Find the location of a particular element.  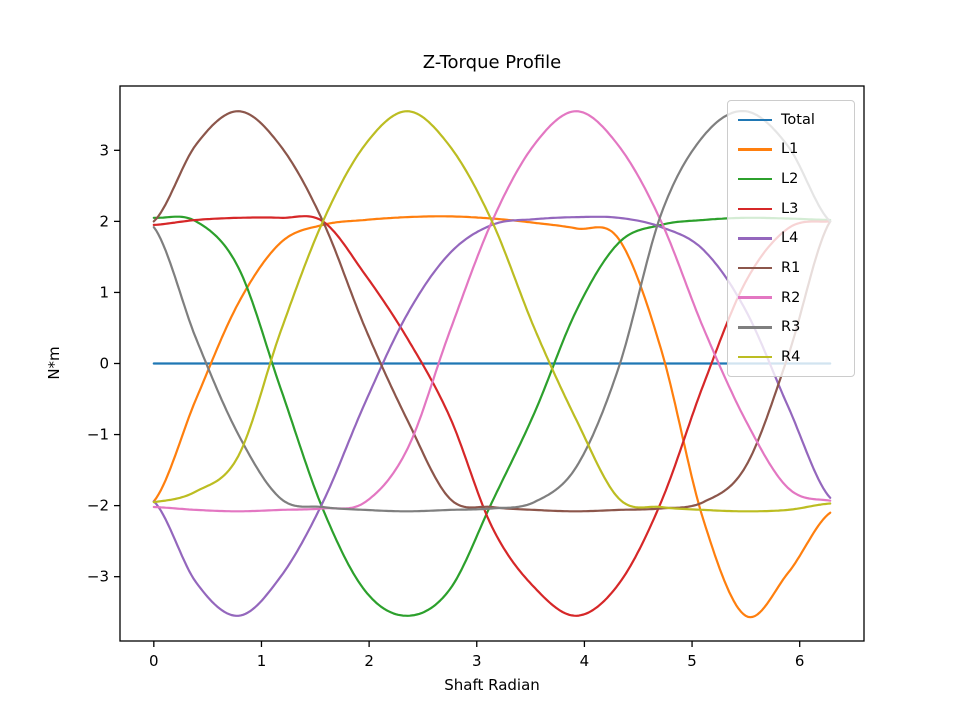

x-tick-label: 6 is located at coordinates (800, 661).